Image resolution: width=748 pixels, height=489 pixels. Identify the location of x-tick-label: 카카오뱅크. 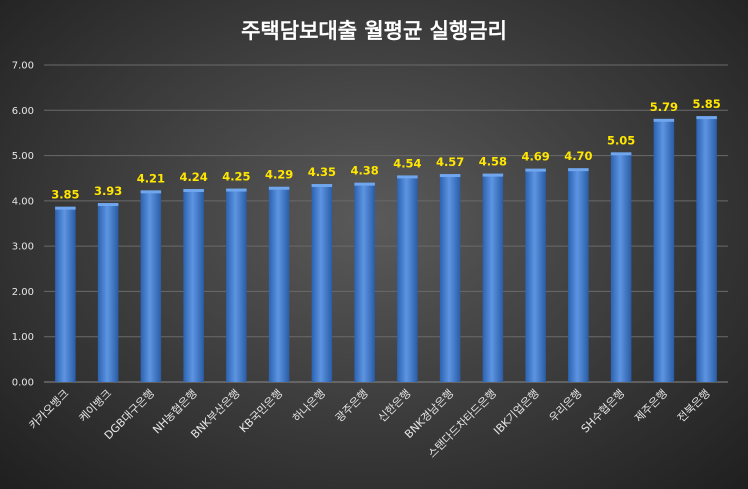
(49, 409).